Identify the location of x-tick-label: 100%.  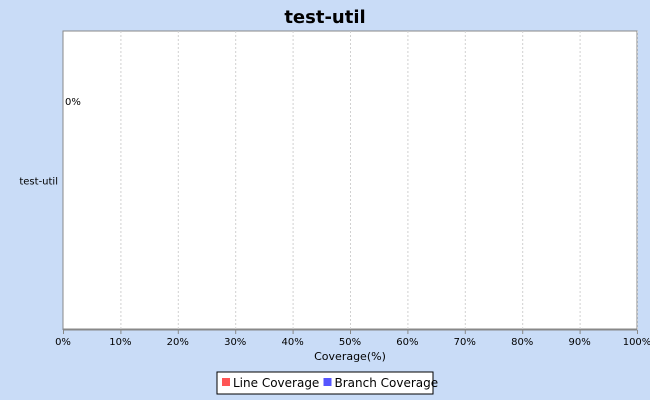
(636, 342).